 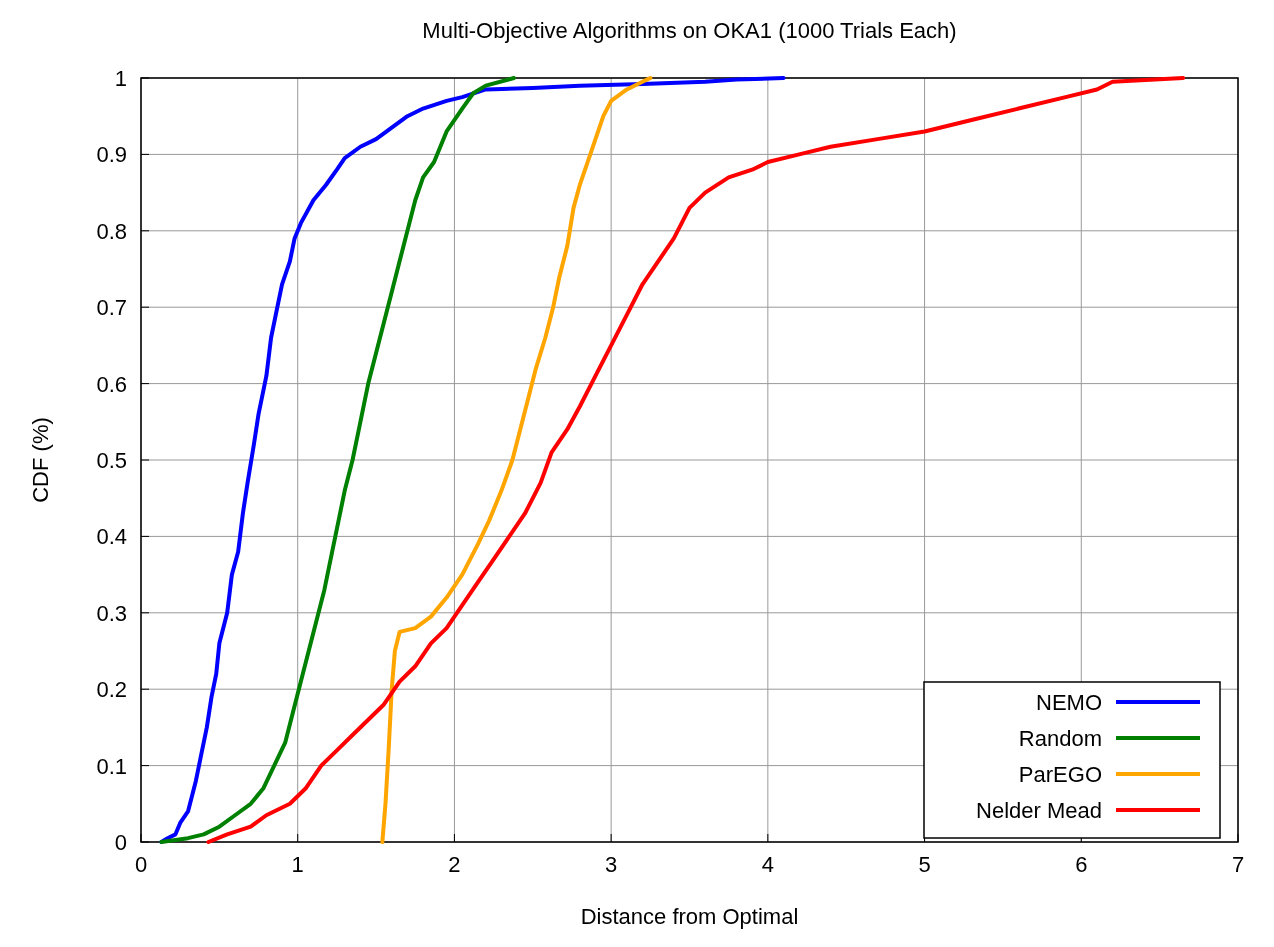 I want to click on y-tick-label: 0.8, so click(x=111, y=231).